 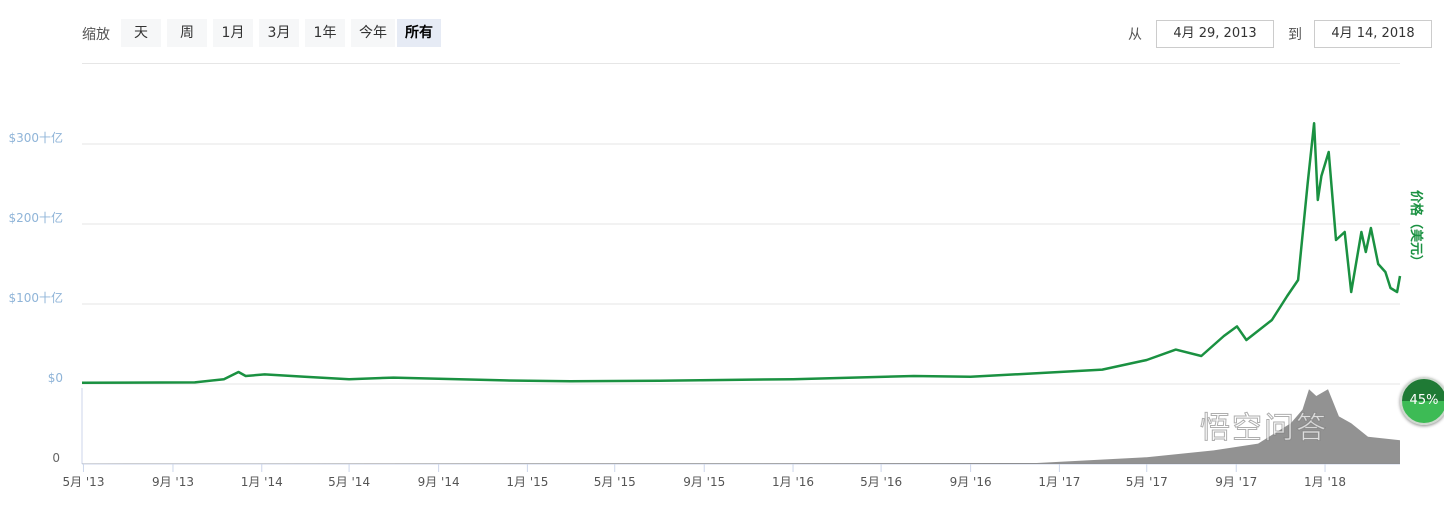 I want to click on x-tick-label: 1月 '14, so click(x=262, y=482).